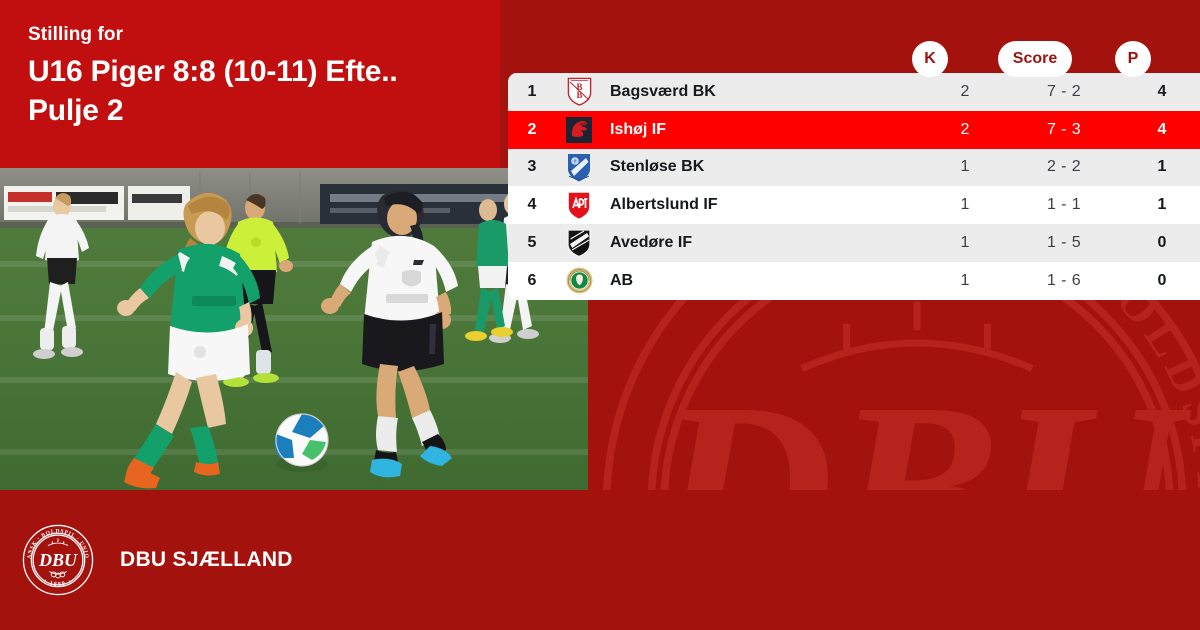 This screenshot has height=630, width=1200. What do you see at coordinates (76, 34) in the screenshot?
I see `kicker-label: Stilling for` at bounding box center [76, 34].